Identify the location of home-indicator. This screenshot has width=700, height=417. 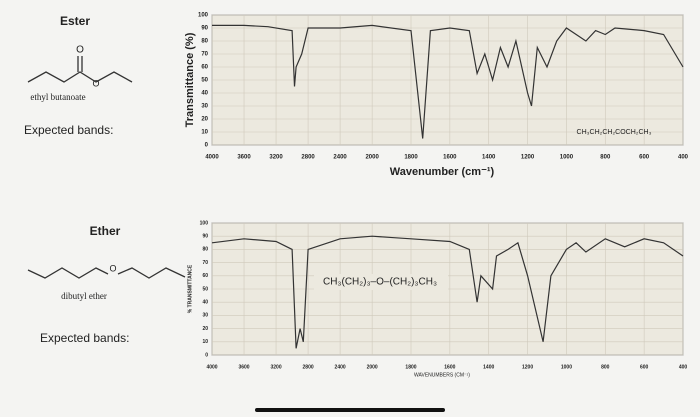
(350, 410).